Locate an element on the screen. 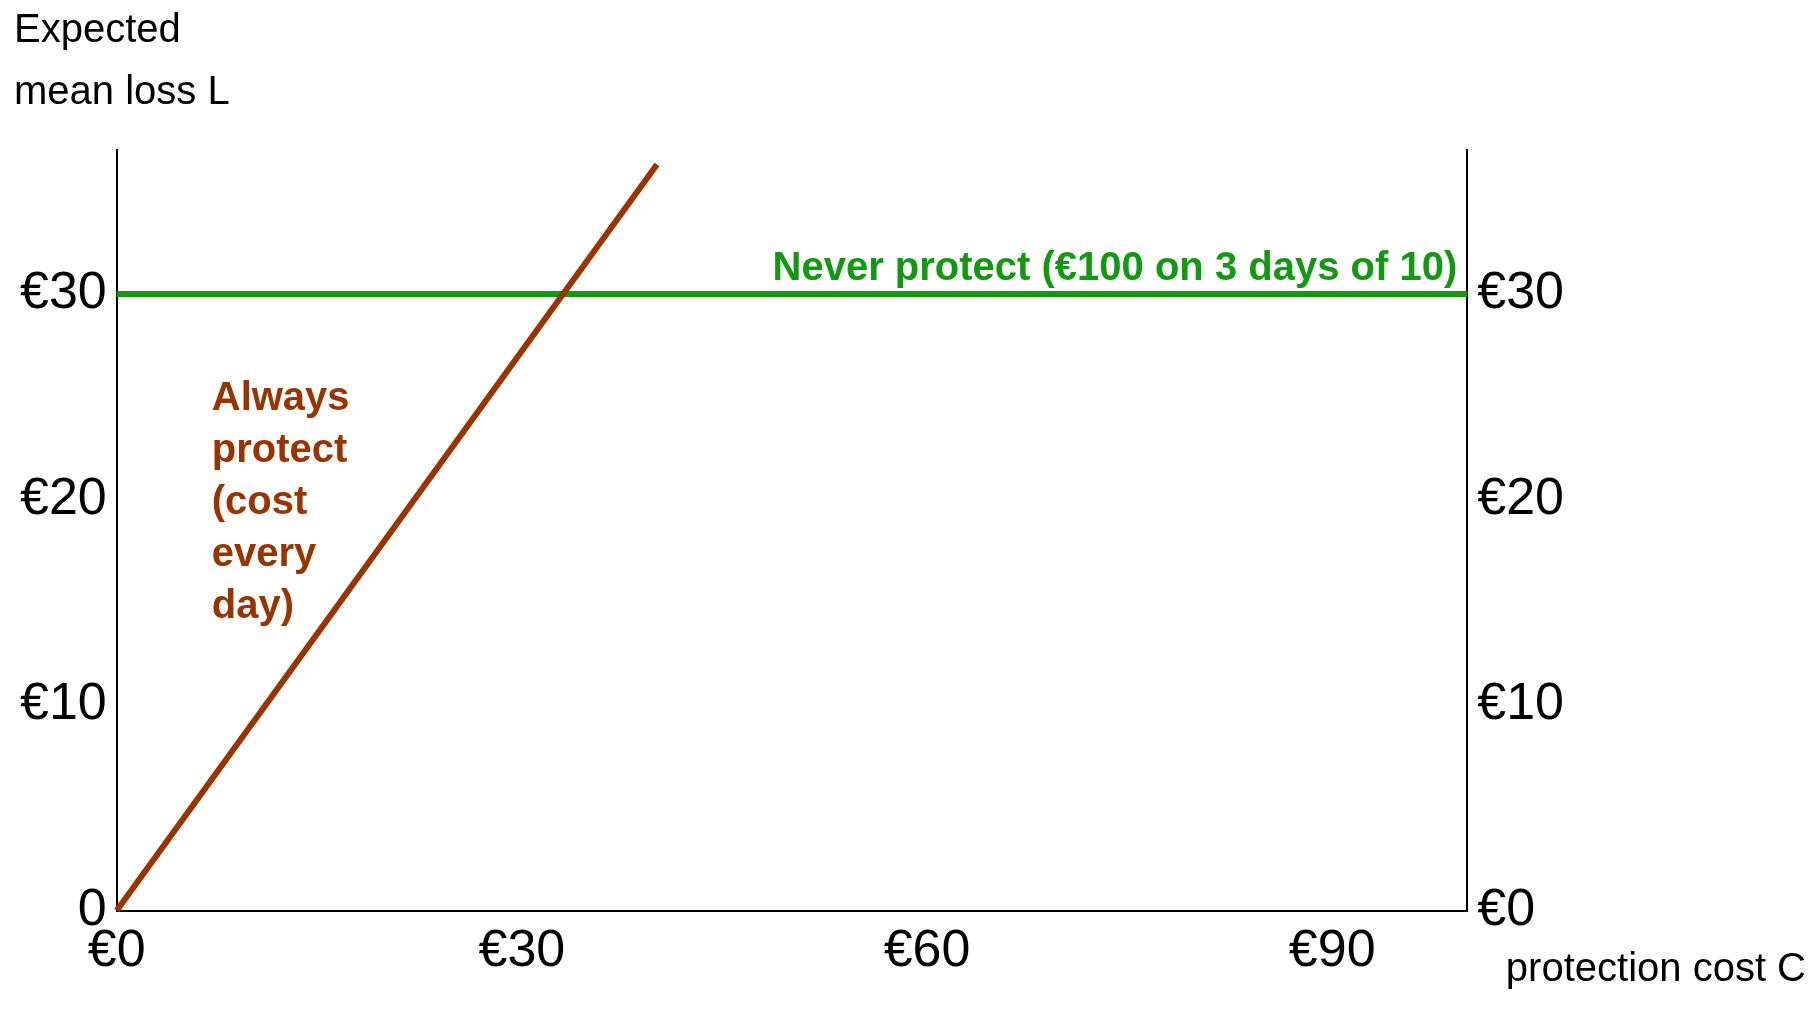  series-label: Never protect (€100 on 3 days of 10) is located at coordinates (1115, 265).